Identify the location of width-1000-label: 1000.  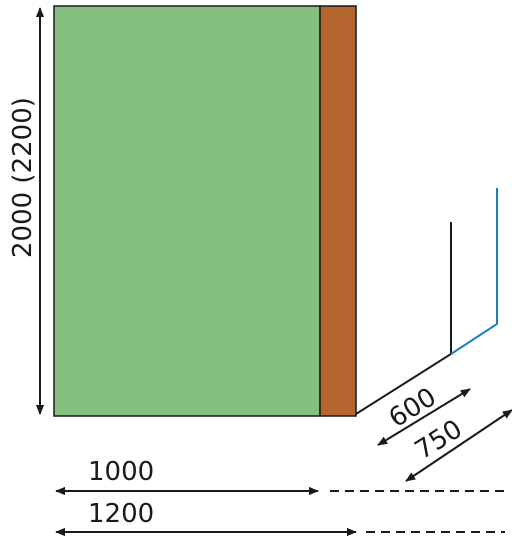
(121, 472).